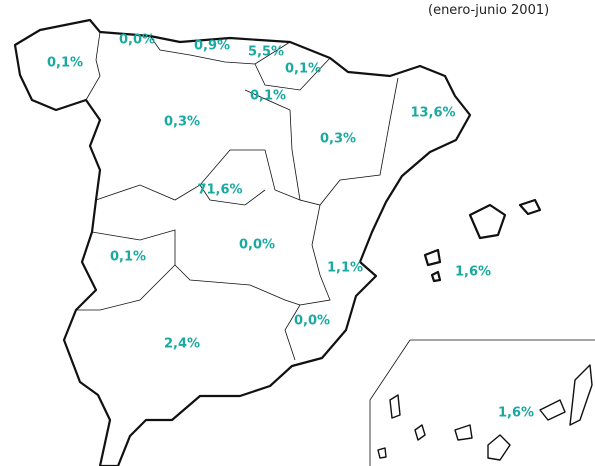 This screenshot has height=466, width=595. Describe the element at coordinates (482, 240) in the screenshot. I see `balearic-islands` at that location.